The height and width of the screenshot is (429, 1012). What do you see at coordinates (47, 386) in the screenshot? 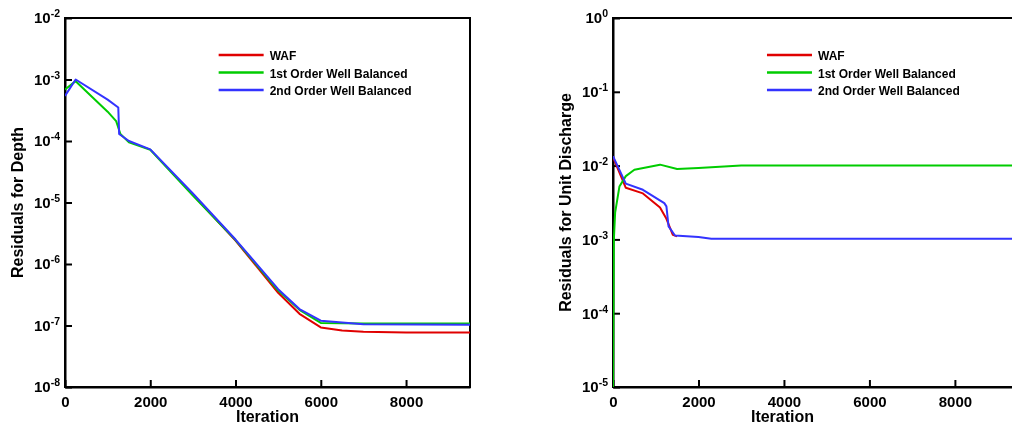
I see `y-tick-label: 10$^{-8}$` at bounding box center [47, 386].